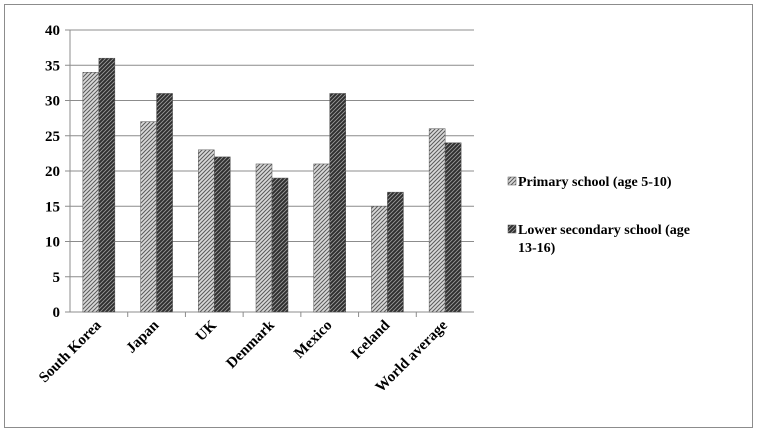 Image resolution: width=759 pixels, height=433 pixels. Describe the element at coordinates (52, 243) in the screenshot. I see `y-tick-label: 10` at that location.